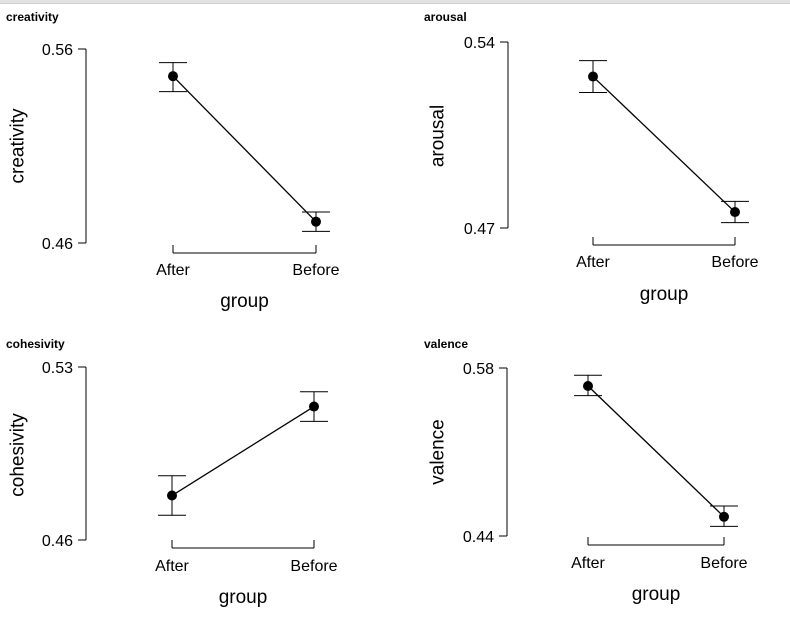 Image resolution: width=790 pixels, height=619 pixels. Describe the element at coordinates (395, 2) in the screenshot. I see `window-top-border` at that location.